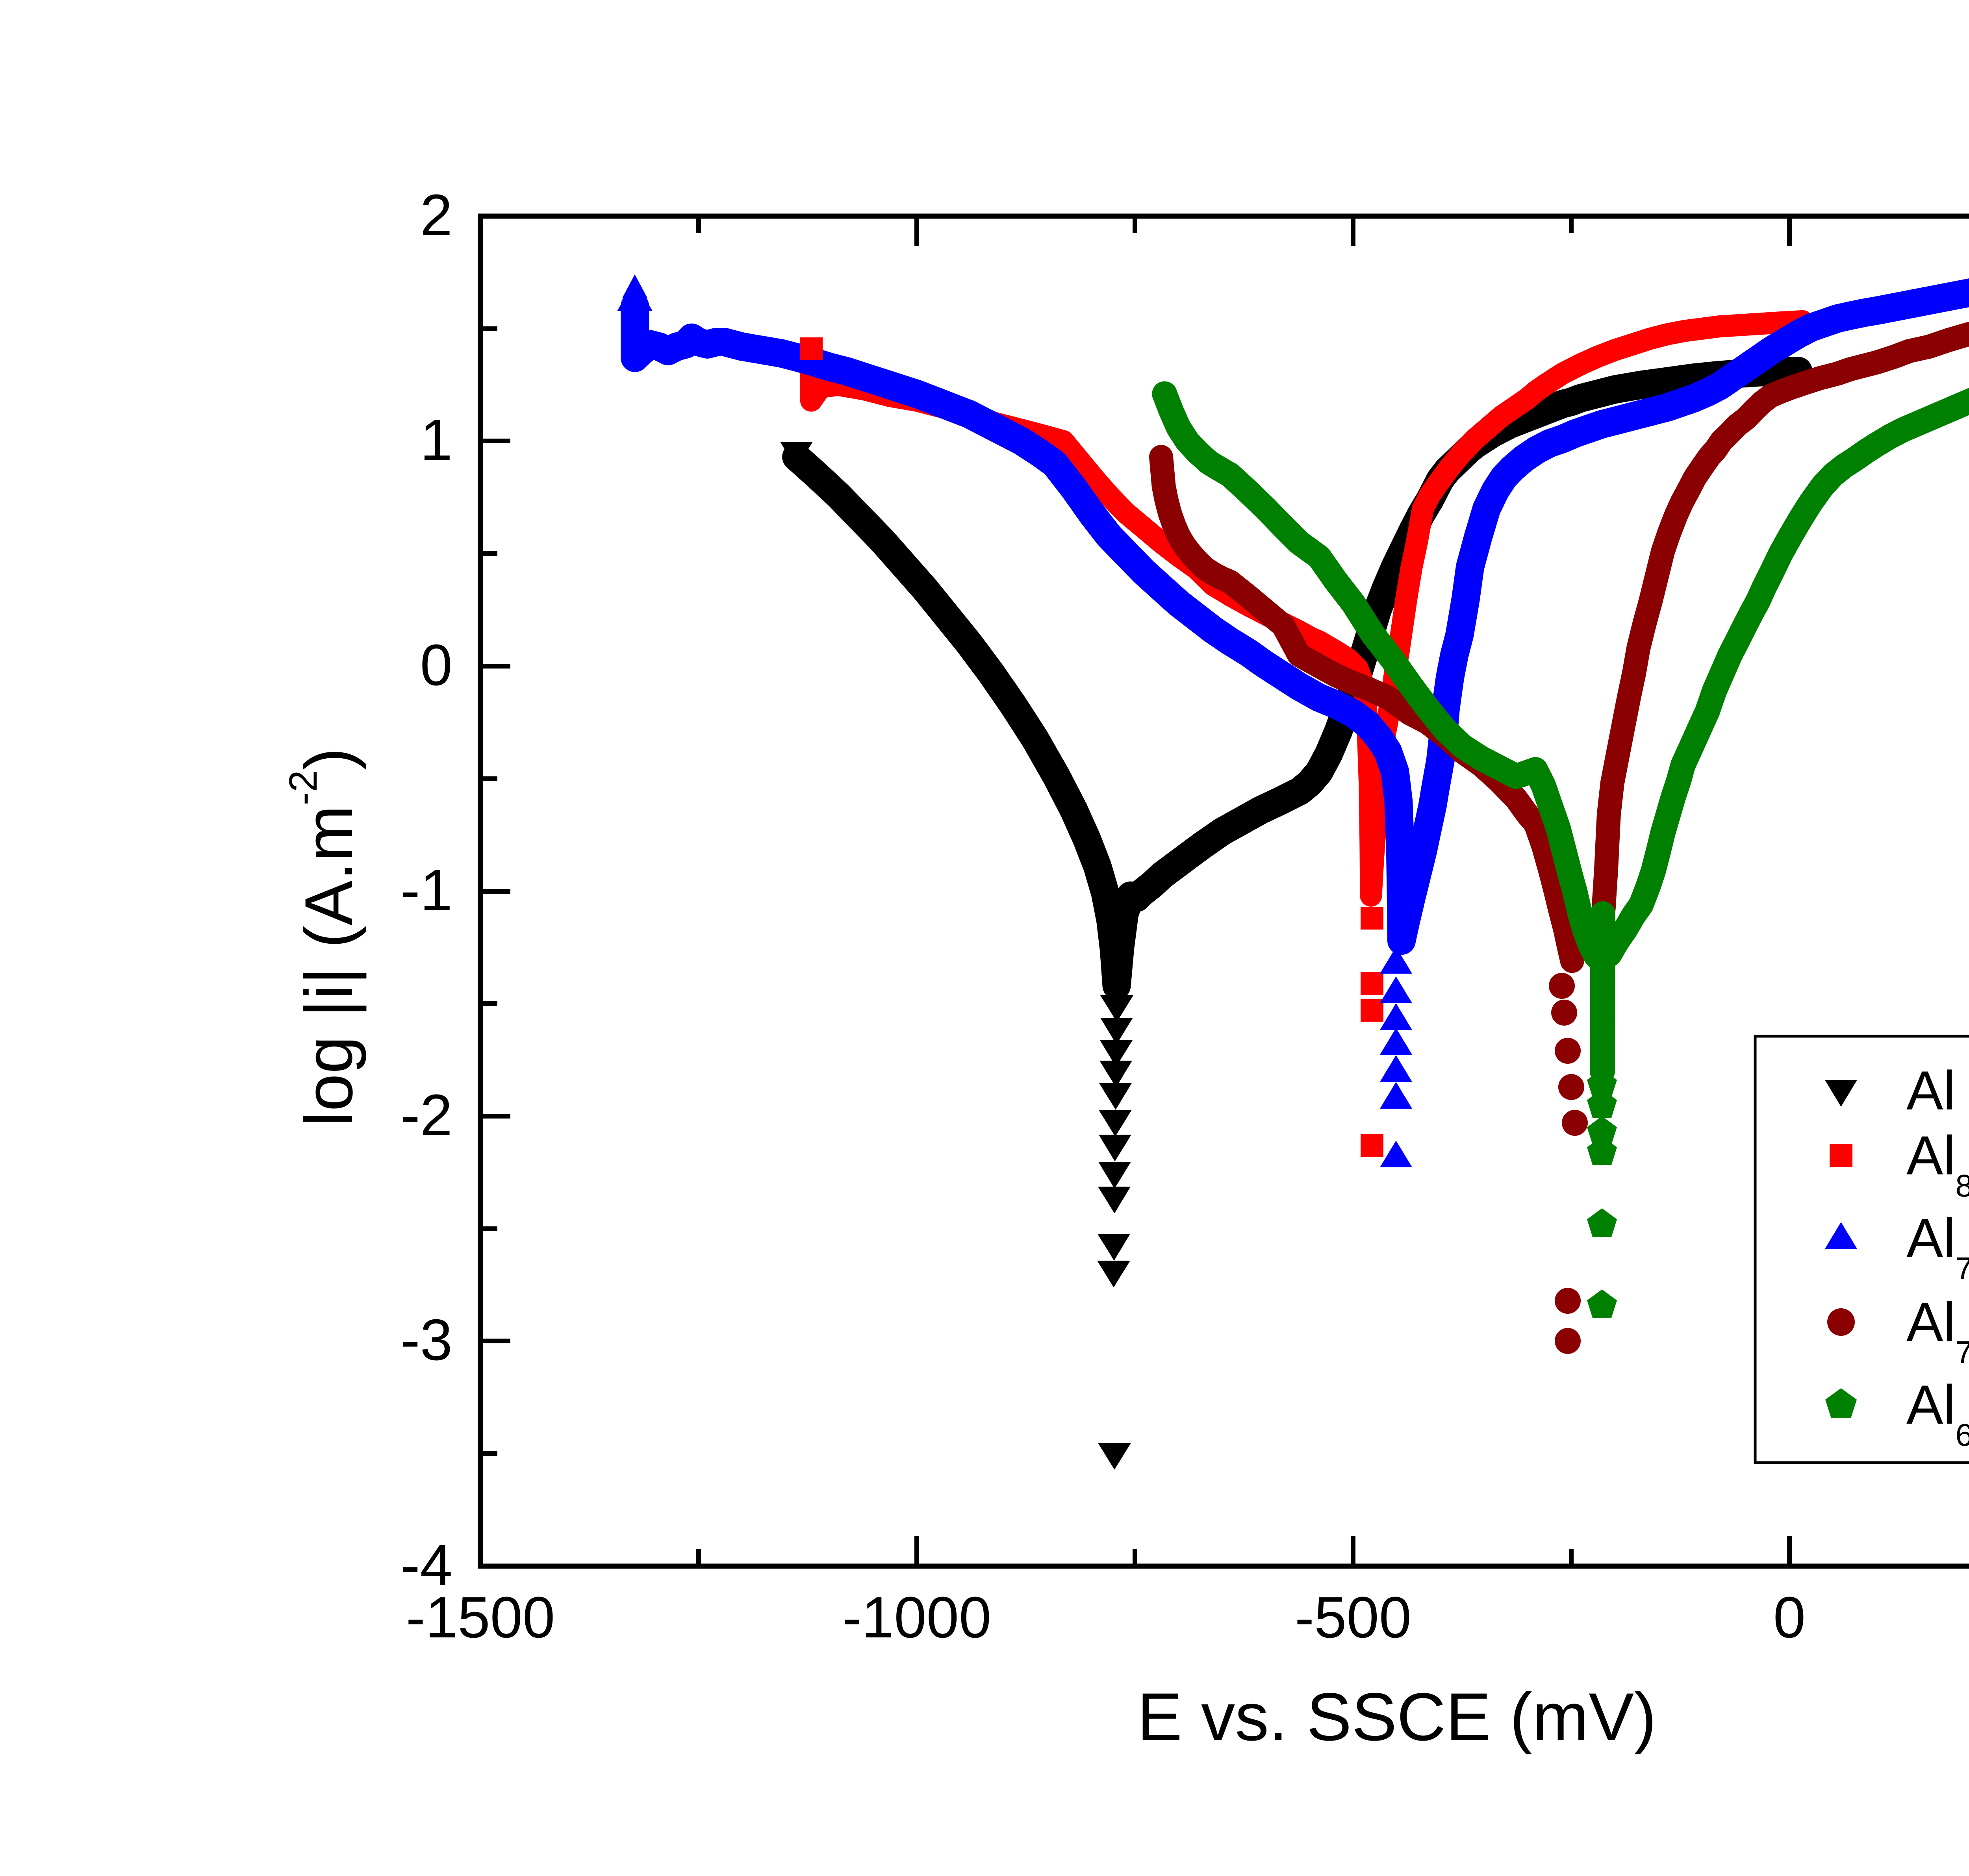 The image size is (1969, 1876). What do you see at coordinates (426, 891) in the screenshot?
I see `svg-text: -1` at bounding box center [426, 891].